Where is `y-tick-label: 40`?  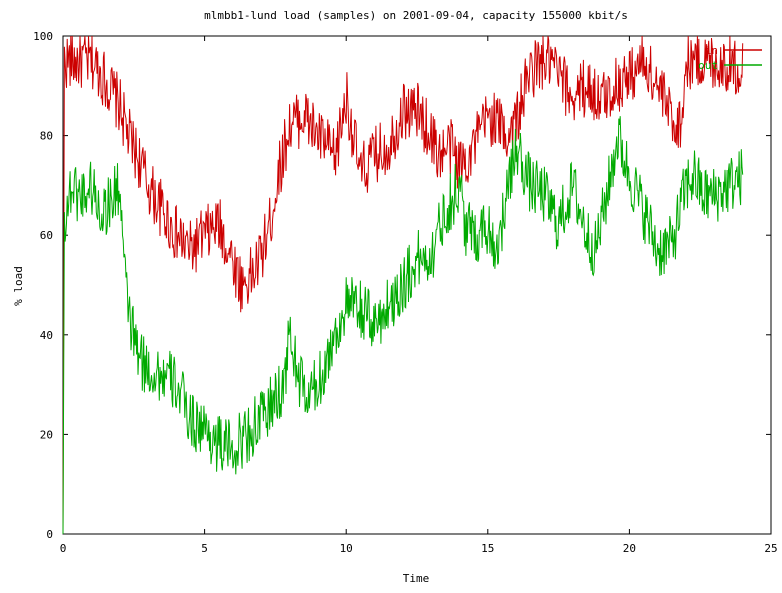 y-tick-label: 40 is located at coordinates (46, 335).